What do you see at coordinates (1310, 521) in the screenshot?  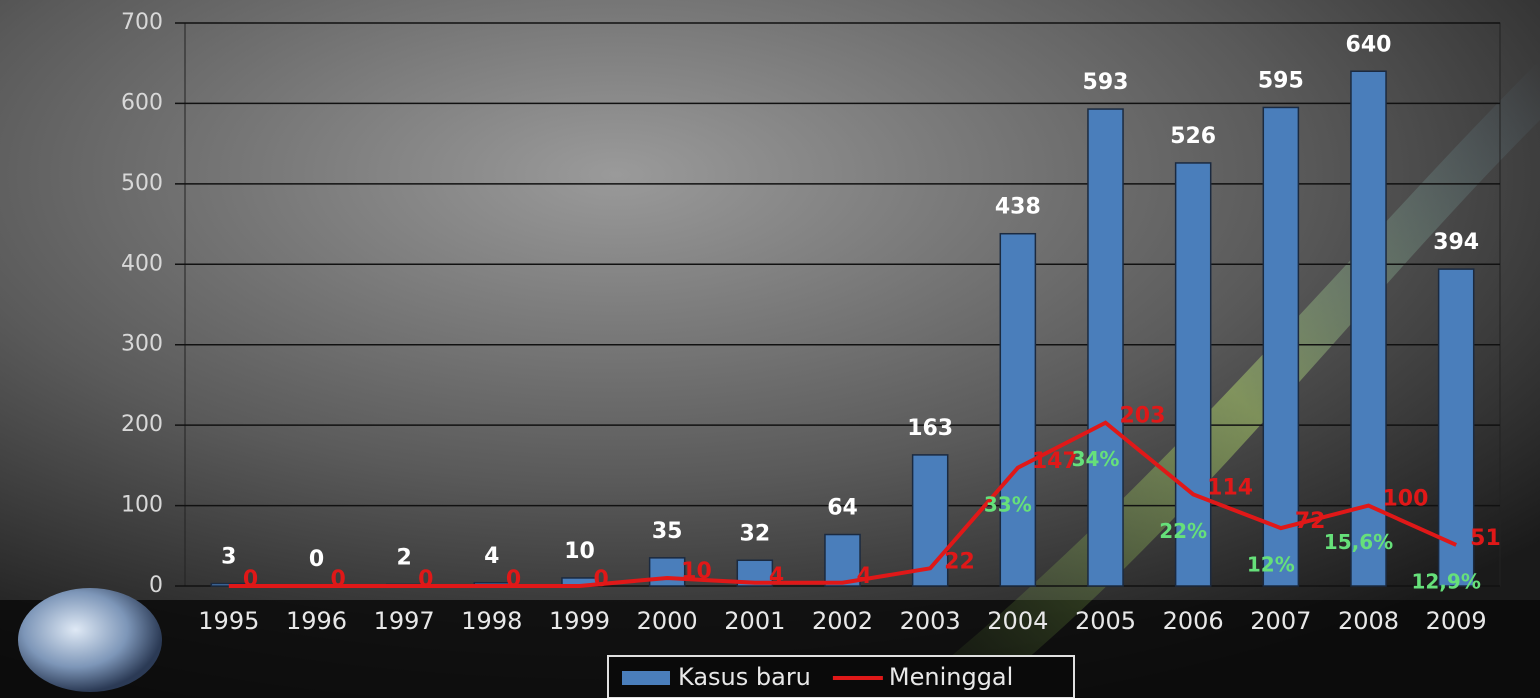 I see `line-value-label: 72` at bounding box center [1310, 521].